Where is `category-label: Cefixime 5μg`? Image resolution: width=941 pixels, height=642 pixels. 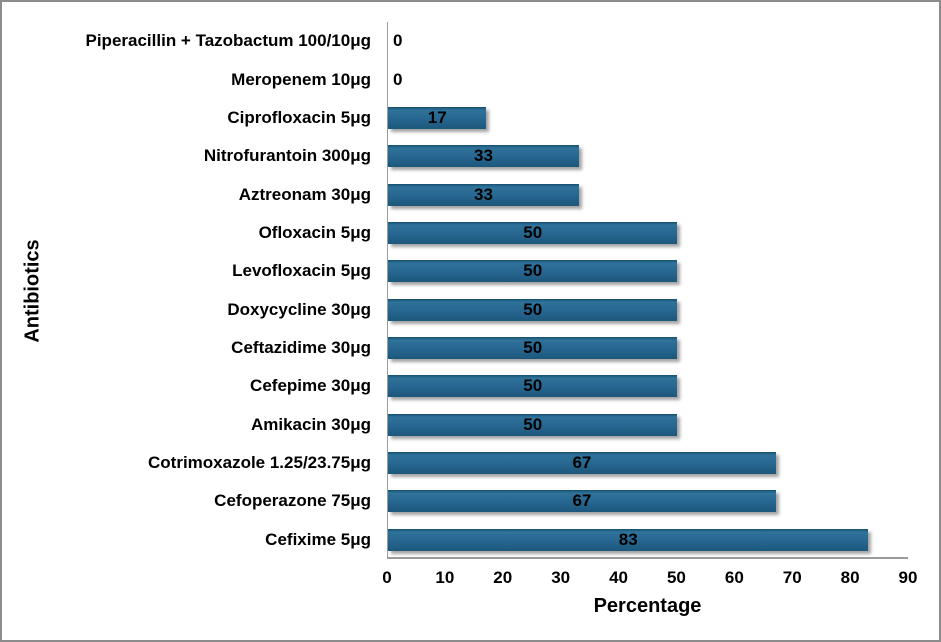 category-label: Cefixime 5μg is located at coordinates (318, 539).